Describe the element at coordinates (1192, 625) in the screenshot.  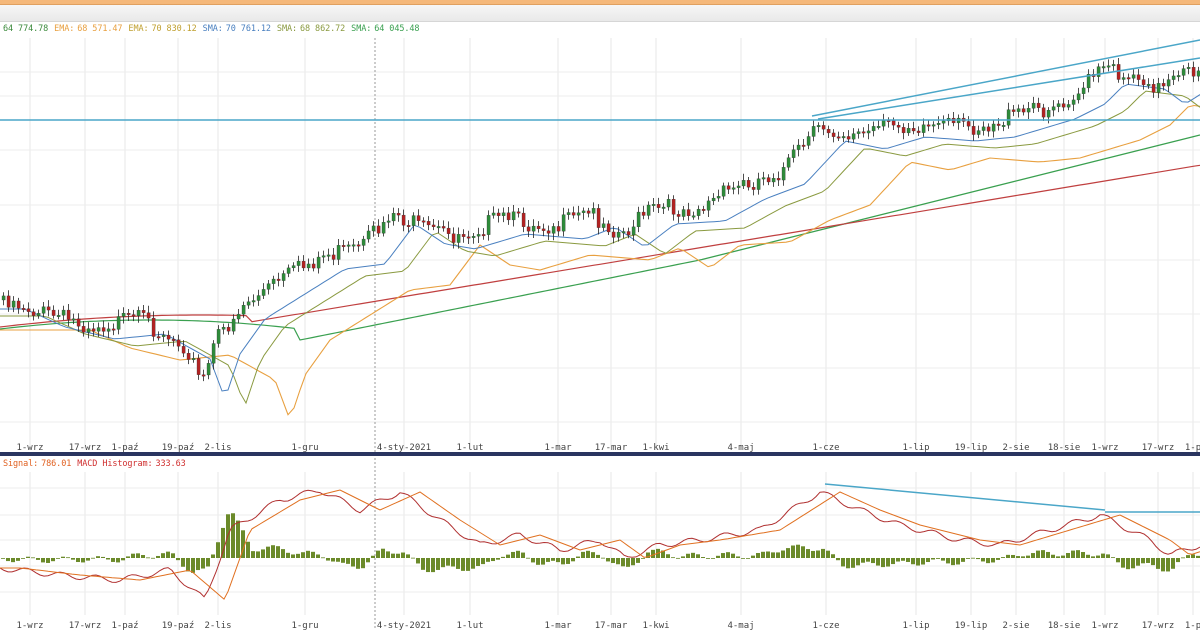
I see `date-label-macd: 1-p` at that location.